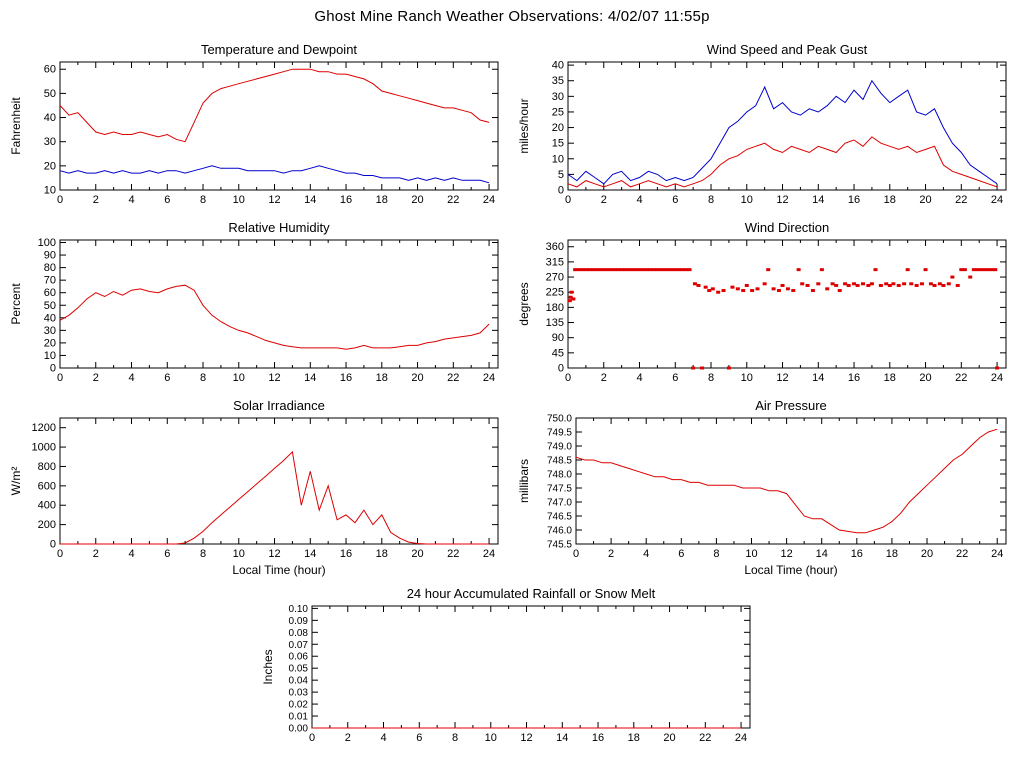  What do you see at coordinates (299, 633) in the screenshot?
I see `svg-text: 0.08` at bounding box center [299, 633].